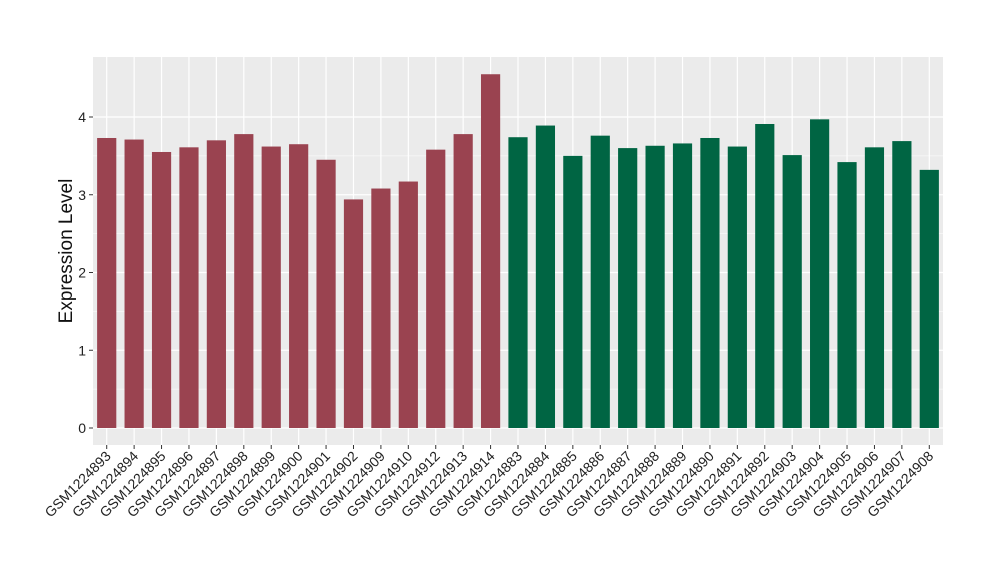 Image resolution: width=1000 pixels, height=585 pixels. What do you see at coordinates (66, 251) in the screenshot?
I see `y-axis-label: Expression Level` at bounding box center [66, 251].